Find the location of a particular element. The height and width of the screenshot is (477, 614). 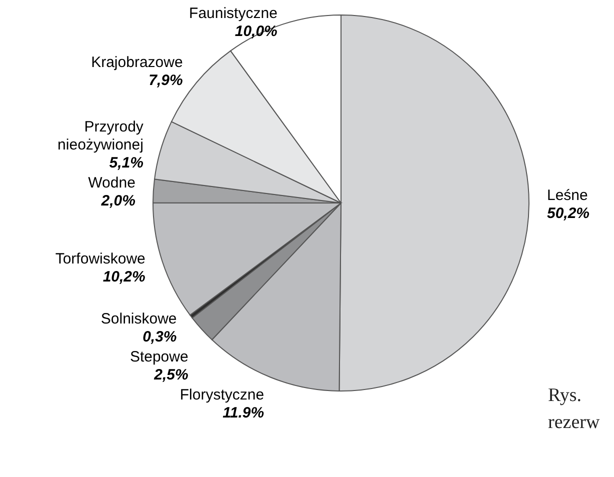

slice-label: Faunistyczne is located at coordinates (233, 13).